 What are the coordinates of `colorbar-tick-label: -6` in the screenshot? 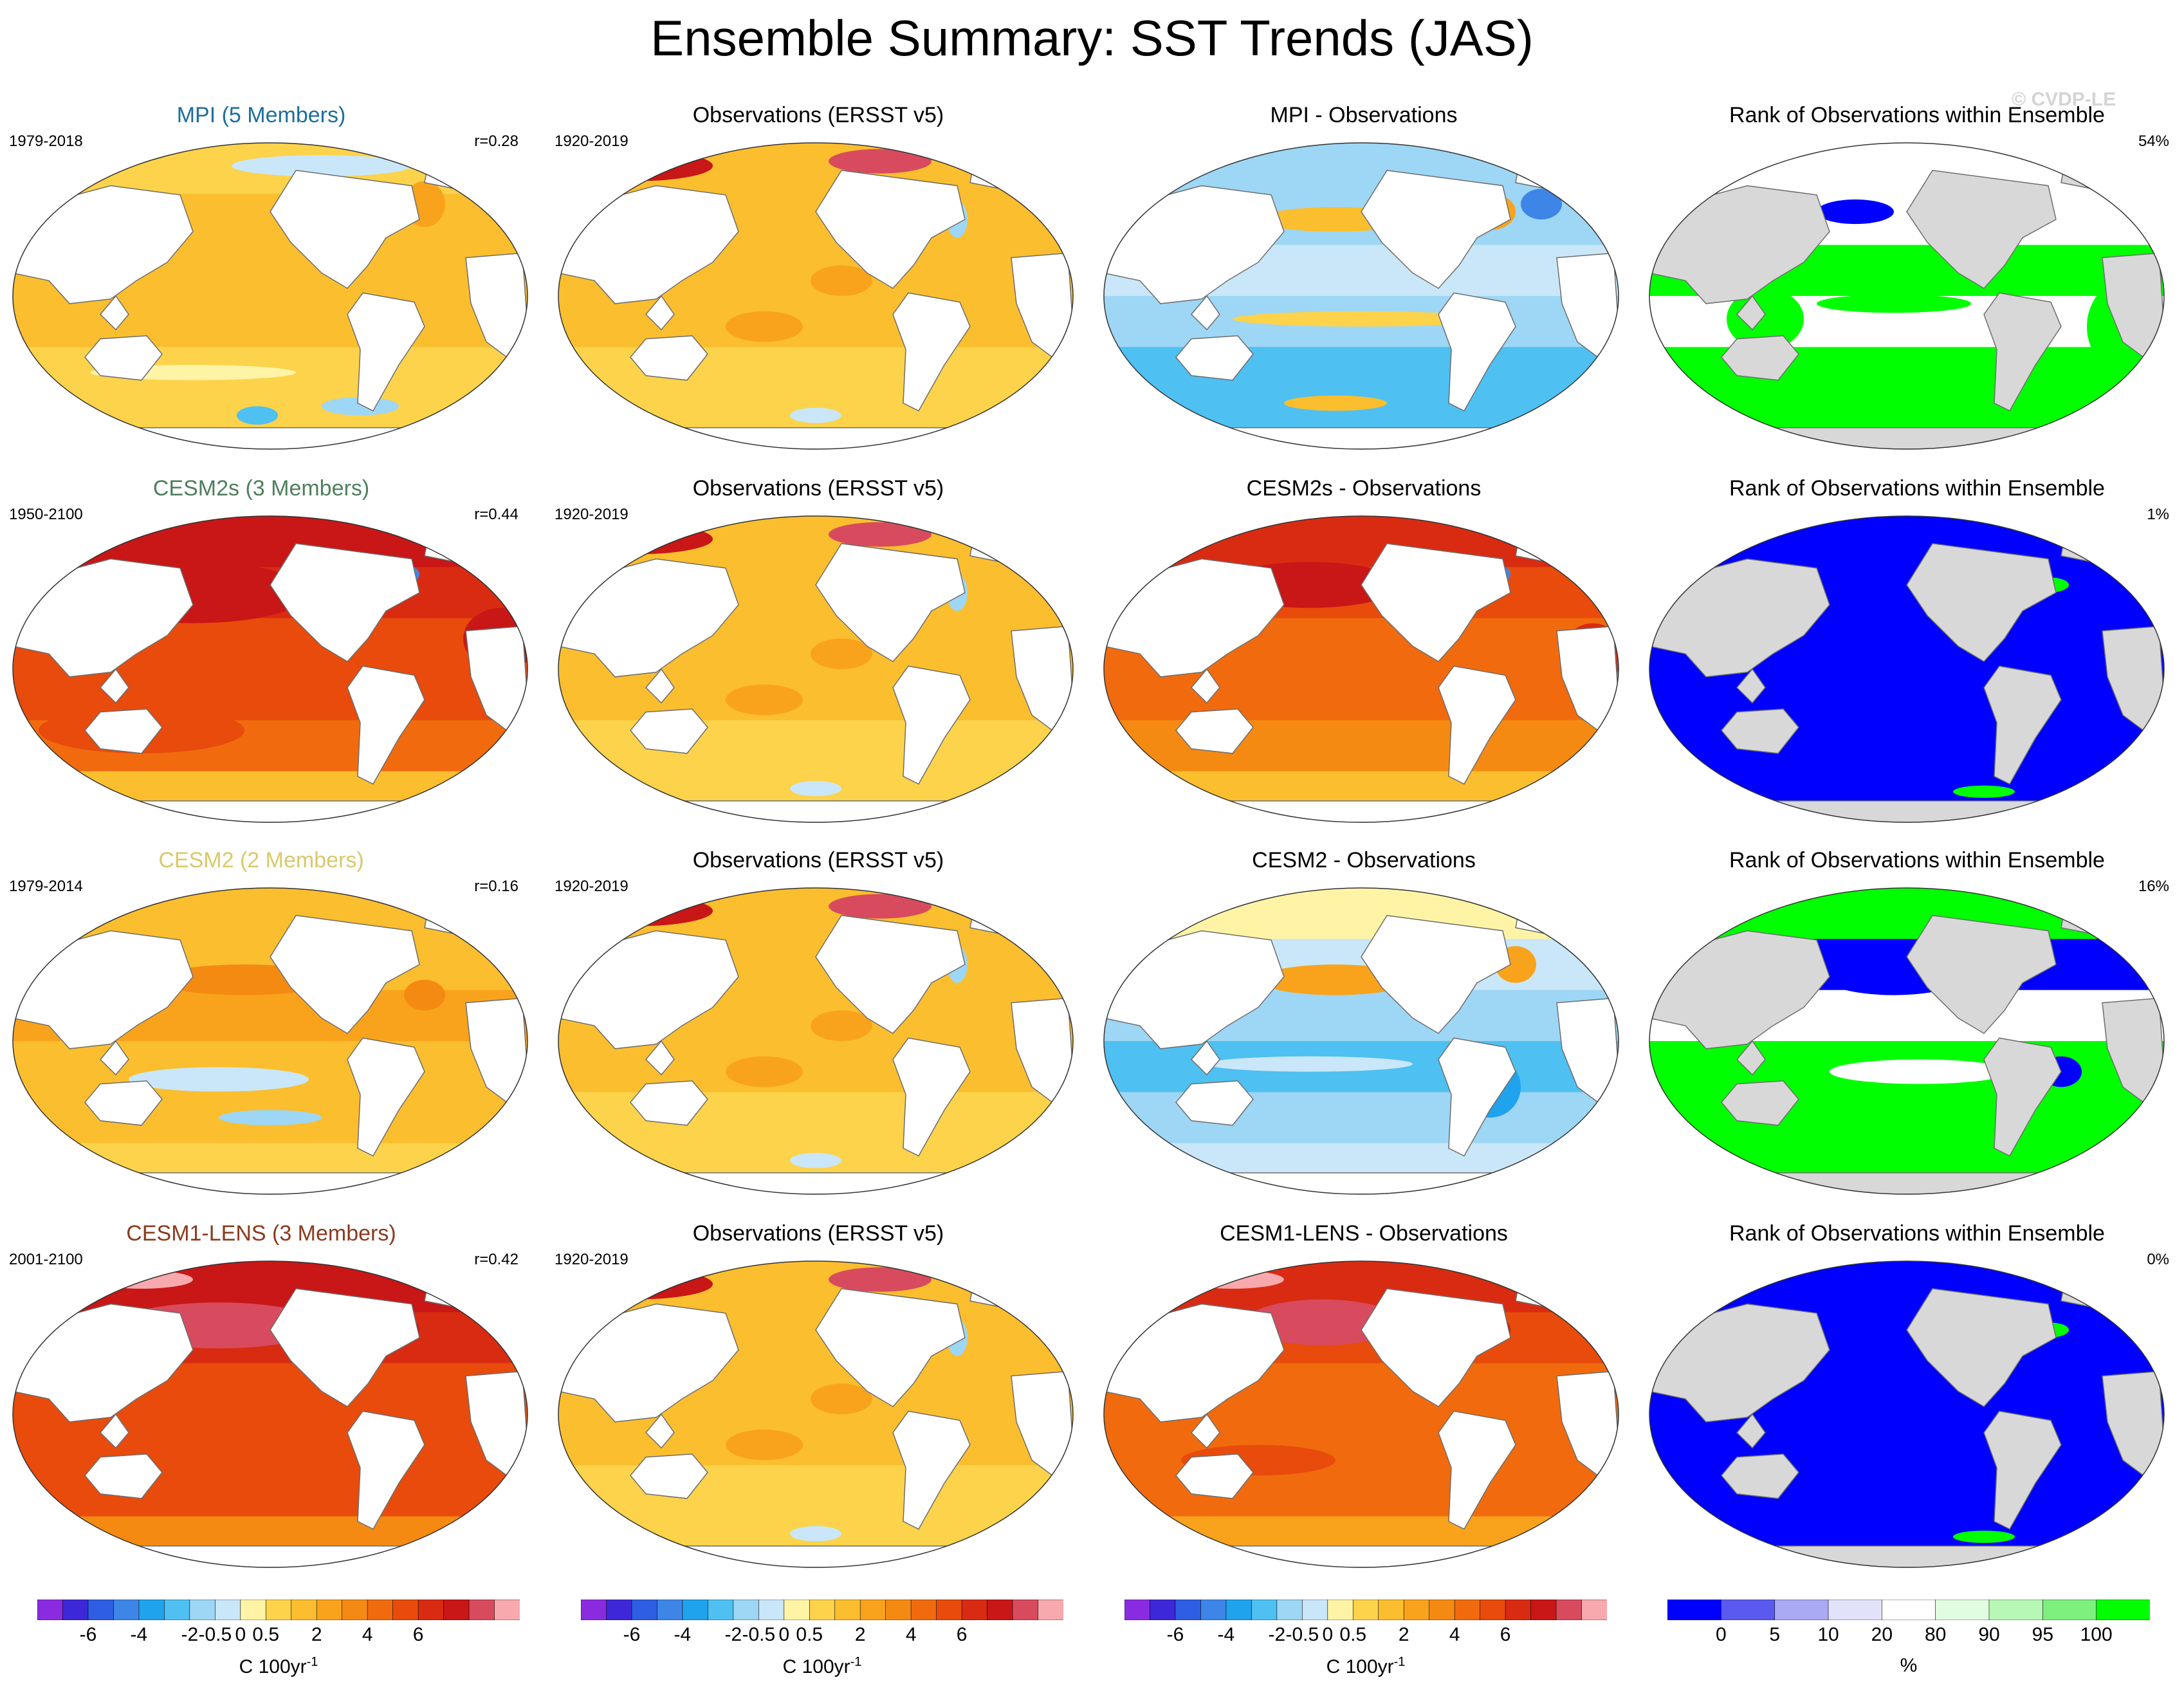 It's located at (632, 1634).